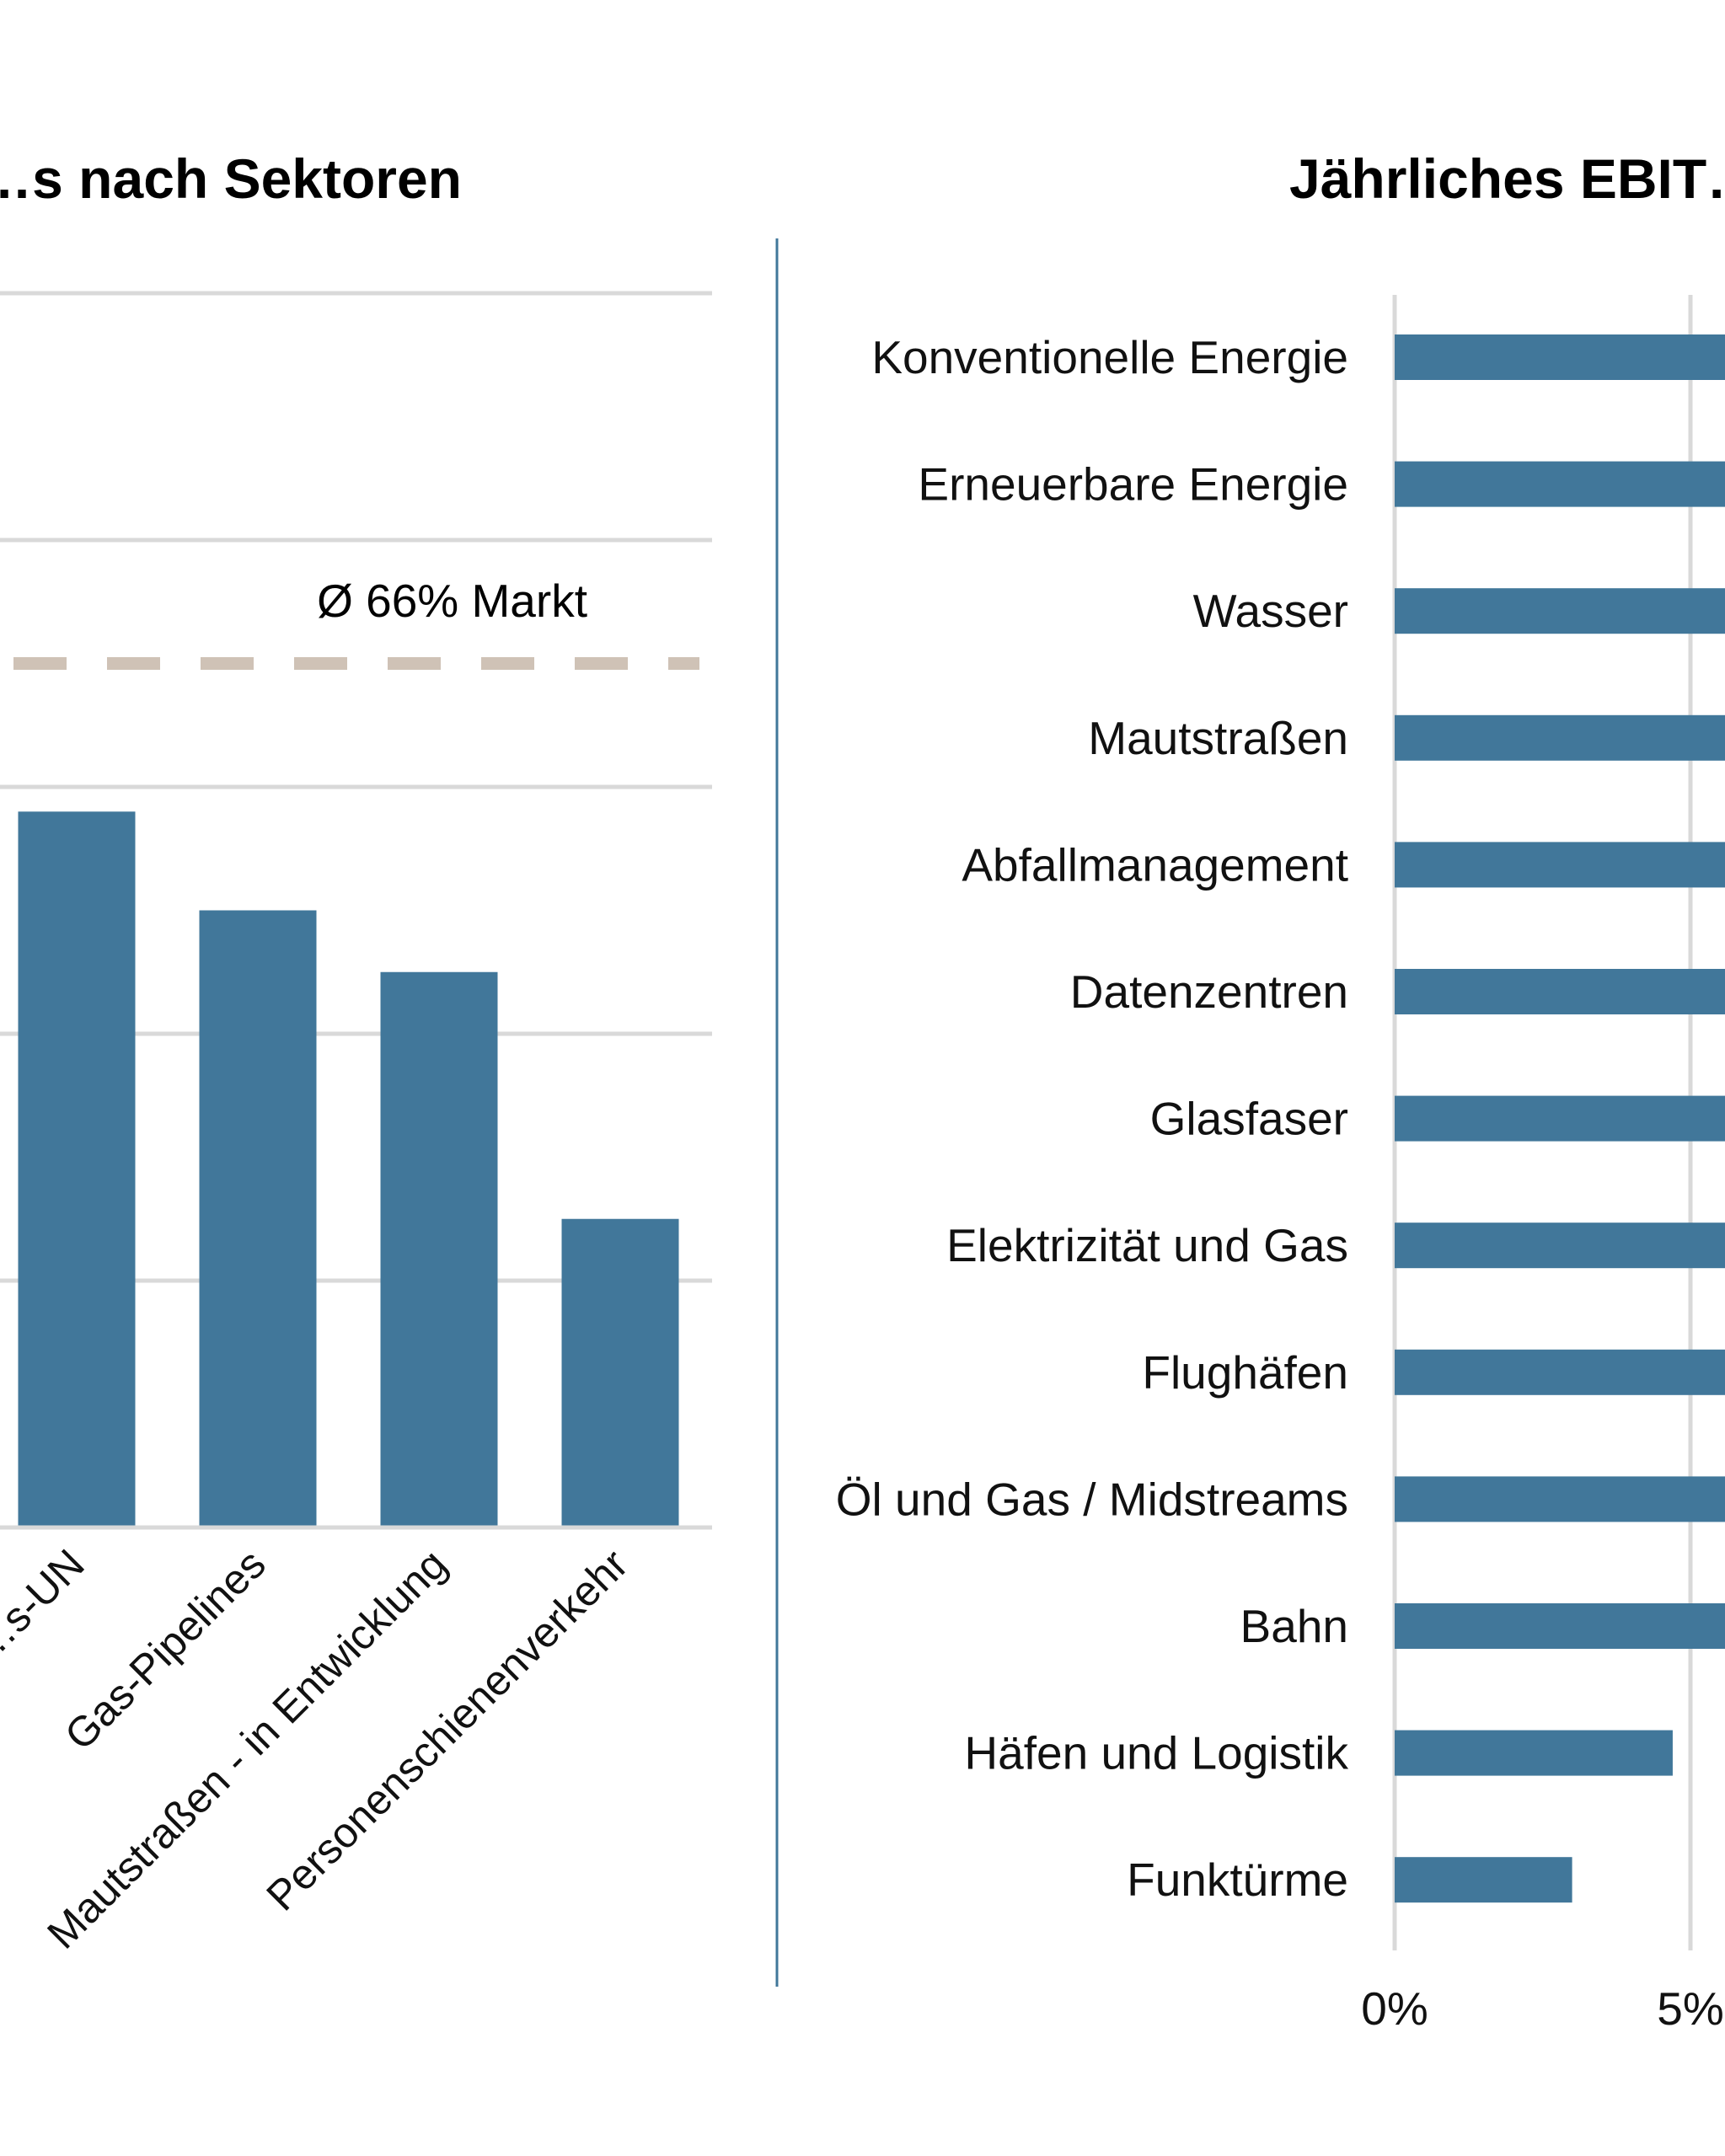 The image size is (1725, 2156). I want to click on left-category-label: Mautstraßen - in Entwicklung, so click(247, 1748).